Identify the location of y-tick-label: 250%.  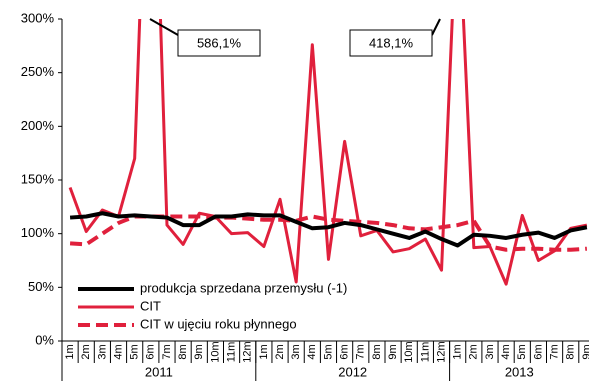
(38, 71).